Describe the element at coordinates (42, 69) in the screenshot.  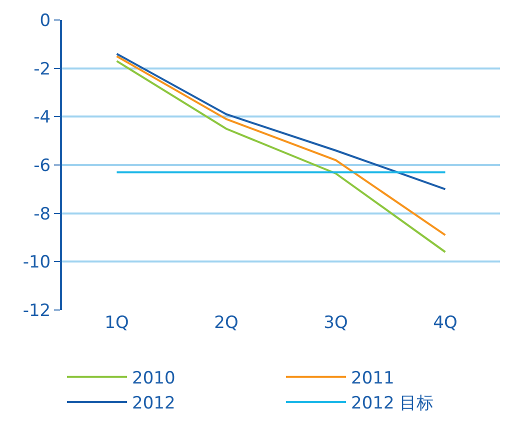
I see `y-tick-label: -2` at that location.